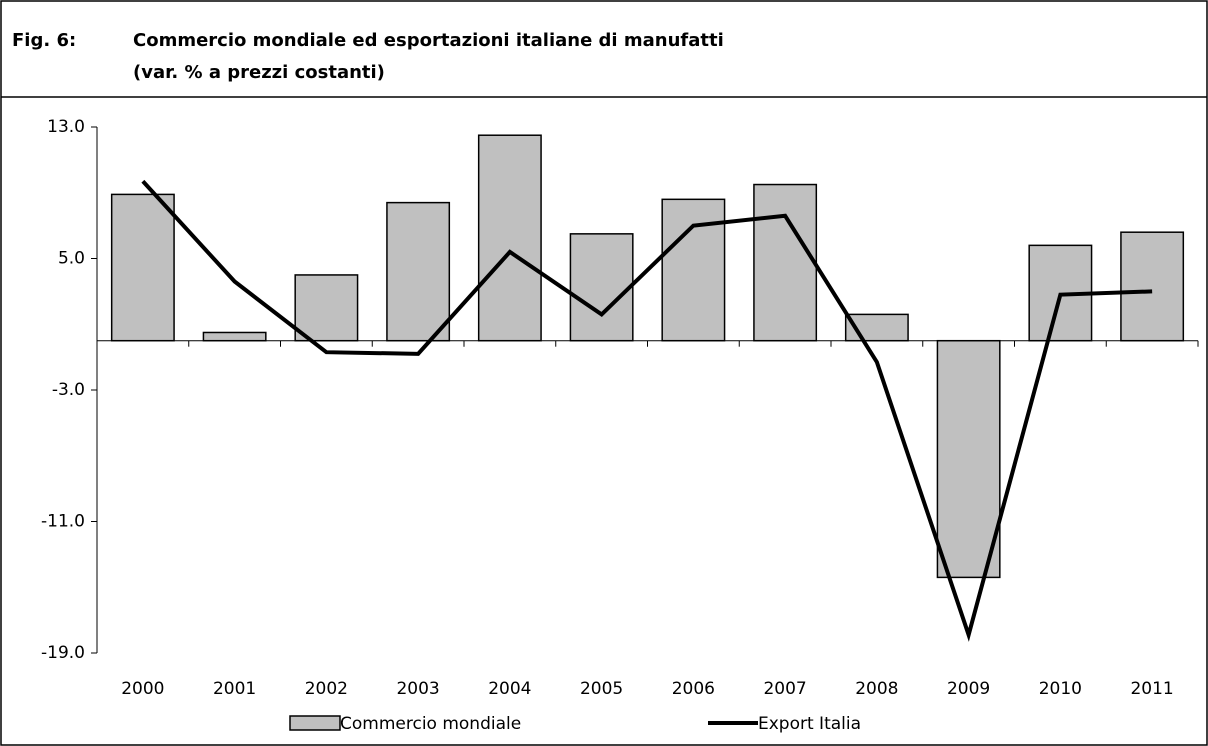  Describe the element at coordinates (66, 127) in the screenshot. I see `y-tick-label: 13.0` at that location.